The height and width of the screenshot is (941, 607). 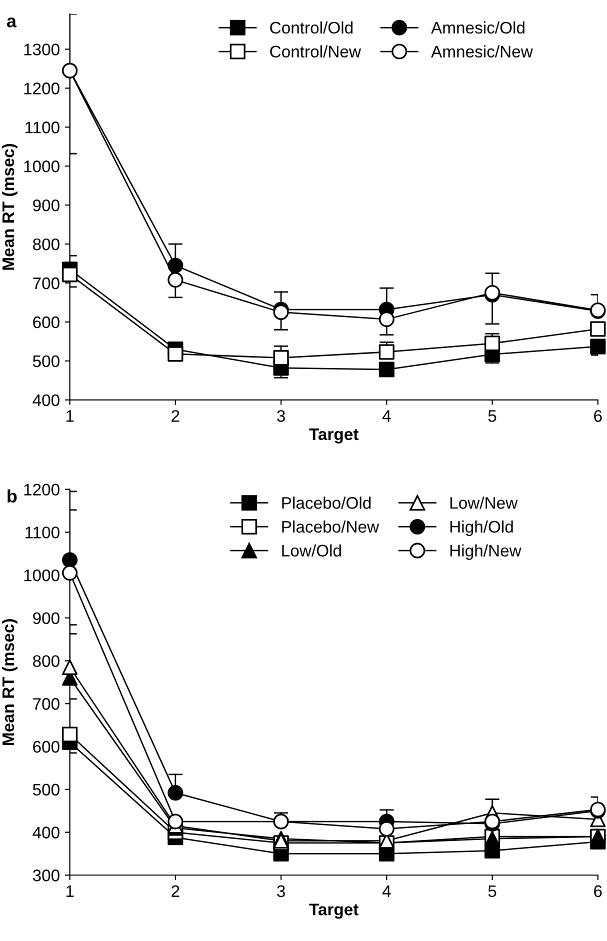 I want to click on legend-label: Low/Old, so click(x=311, y=550).